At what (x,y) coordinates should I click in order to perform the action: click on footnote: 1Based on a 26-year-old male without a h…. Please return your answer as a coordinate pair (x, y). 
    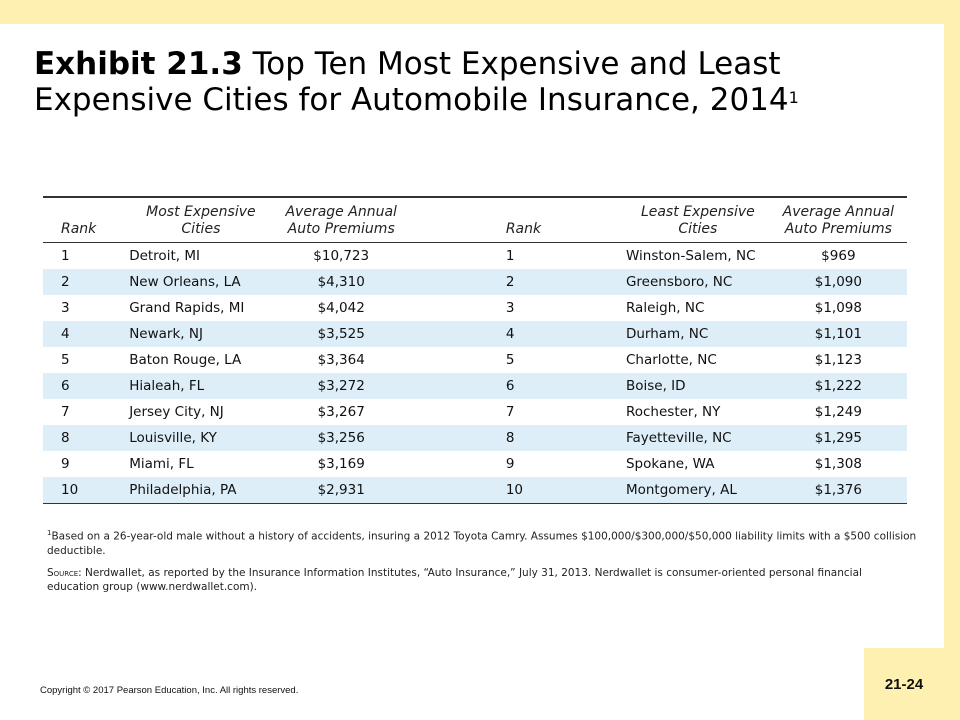
    Looking at the image, I should click on (482, 542).